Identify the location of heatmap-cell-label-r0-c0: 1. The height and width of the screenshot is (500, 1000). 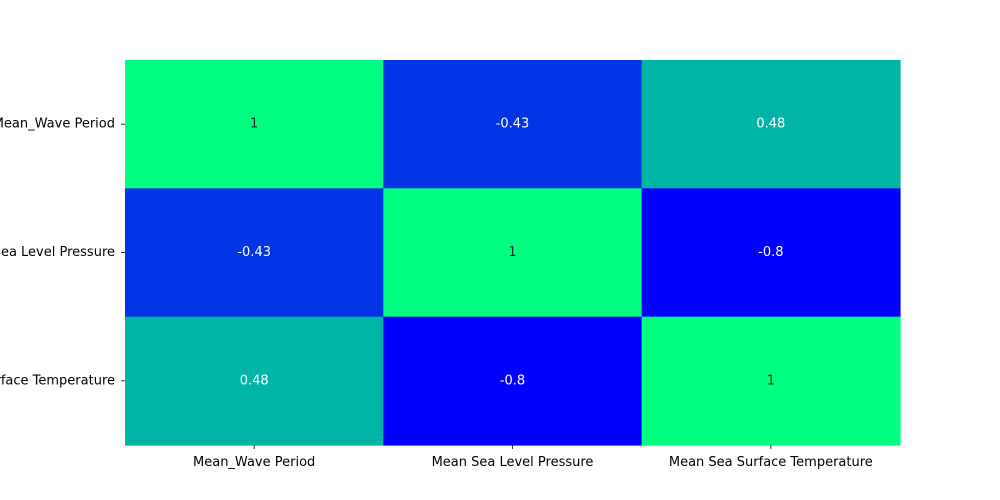
(254, 124).